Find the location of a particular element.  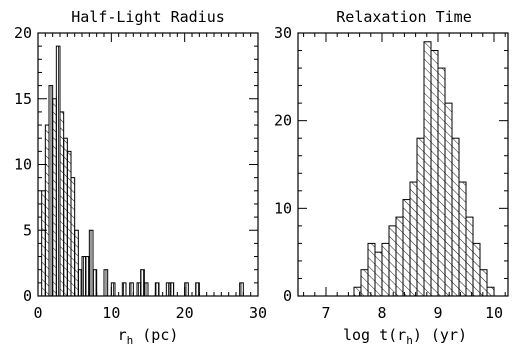

x-axis-label: log t(rh) (yr) is located at coordinates (405, 336).